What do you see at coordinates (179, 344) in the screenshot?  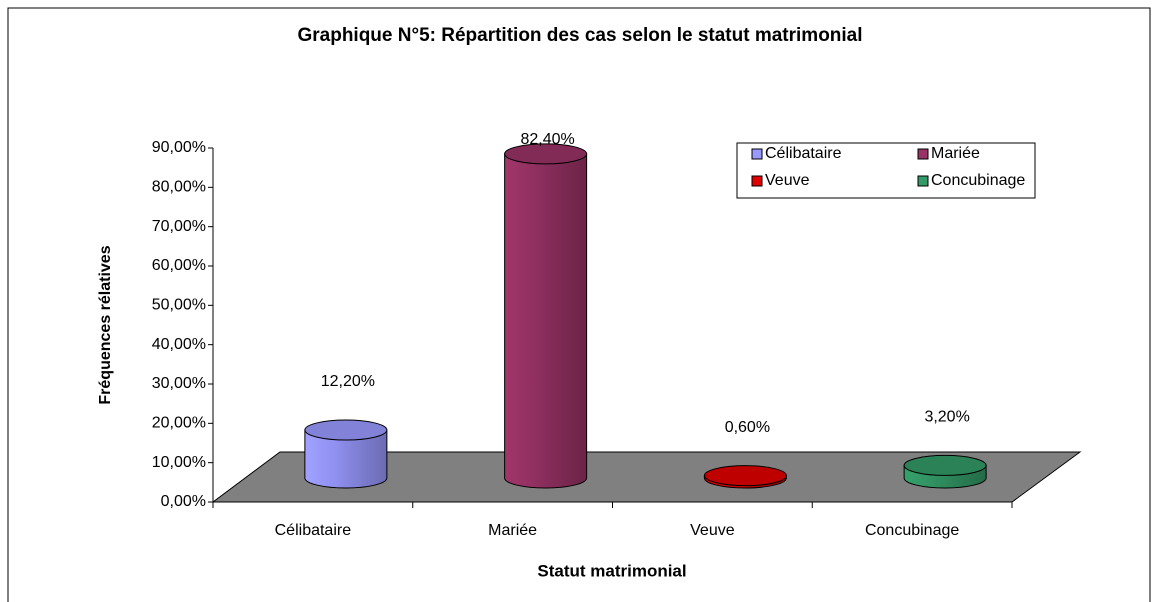 I see `y-tick-label: 40,00%` at bounding box center [179, 344].